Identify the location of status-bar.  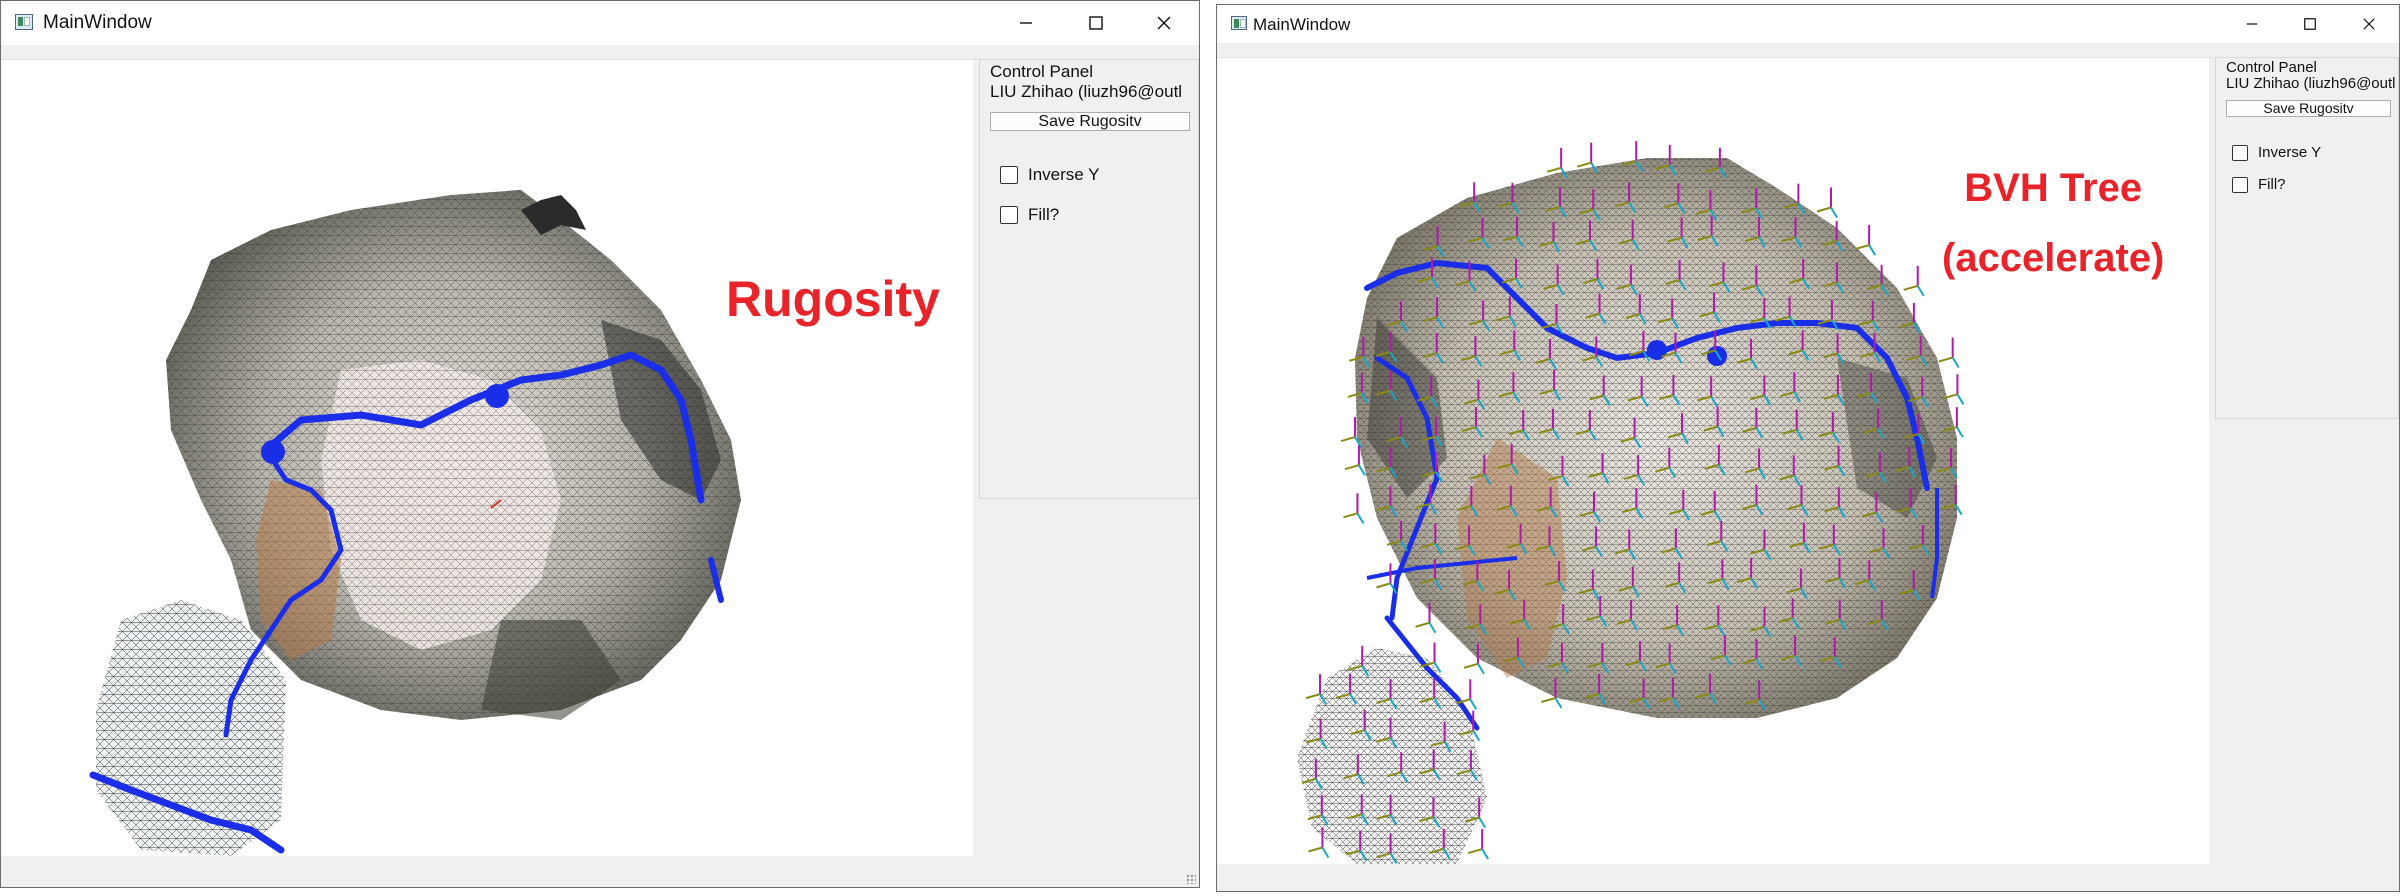
(1808, 878).